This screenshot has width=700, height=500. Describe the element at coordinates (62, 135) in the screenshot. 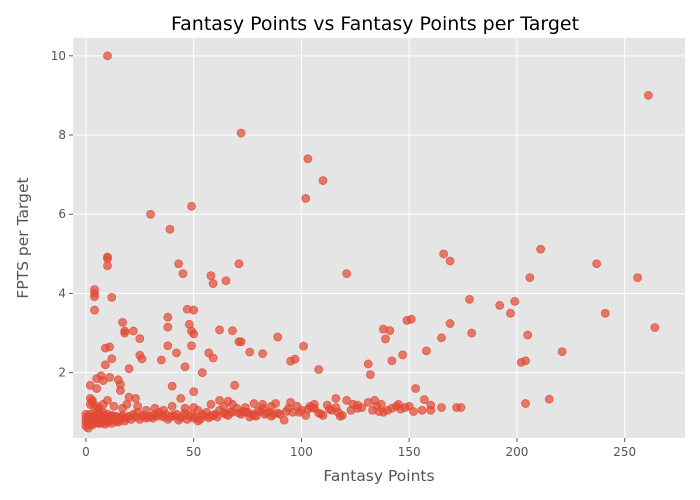

I see `y-tick-label: 8` at that location.